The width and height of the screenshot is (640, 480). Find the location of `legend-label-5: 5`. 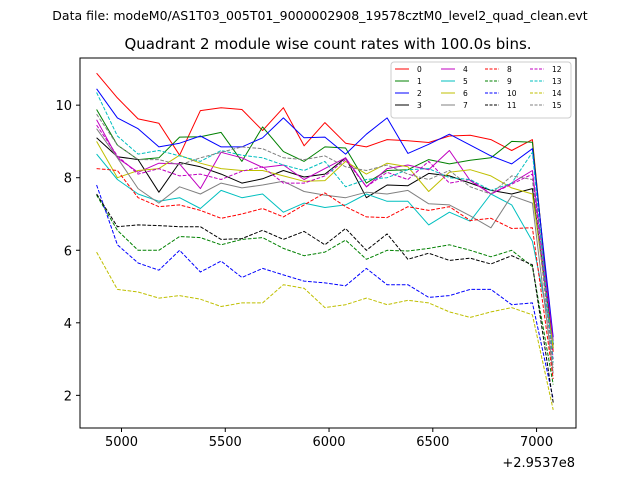

legend-label-5: 5 is located at coordinates (465, 81).